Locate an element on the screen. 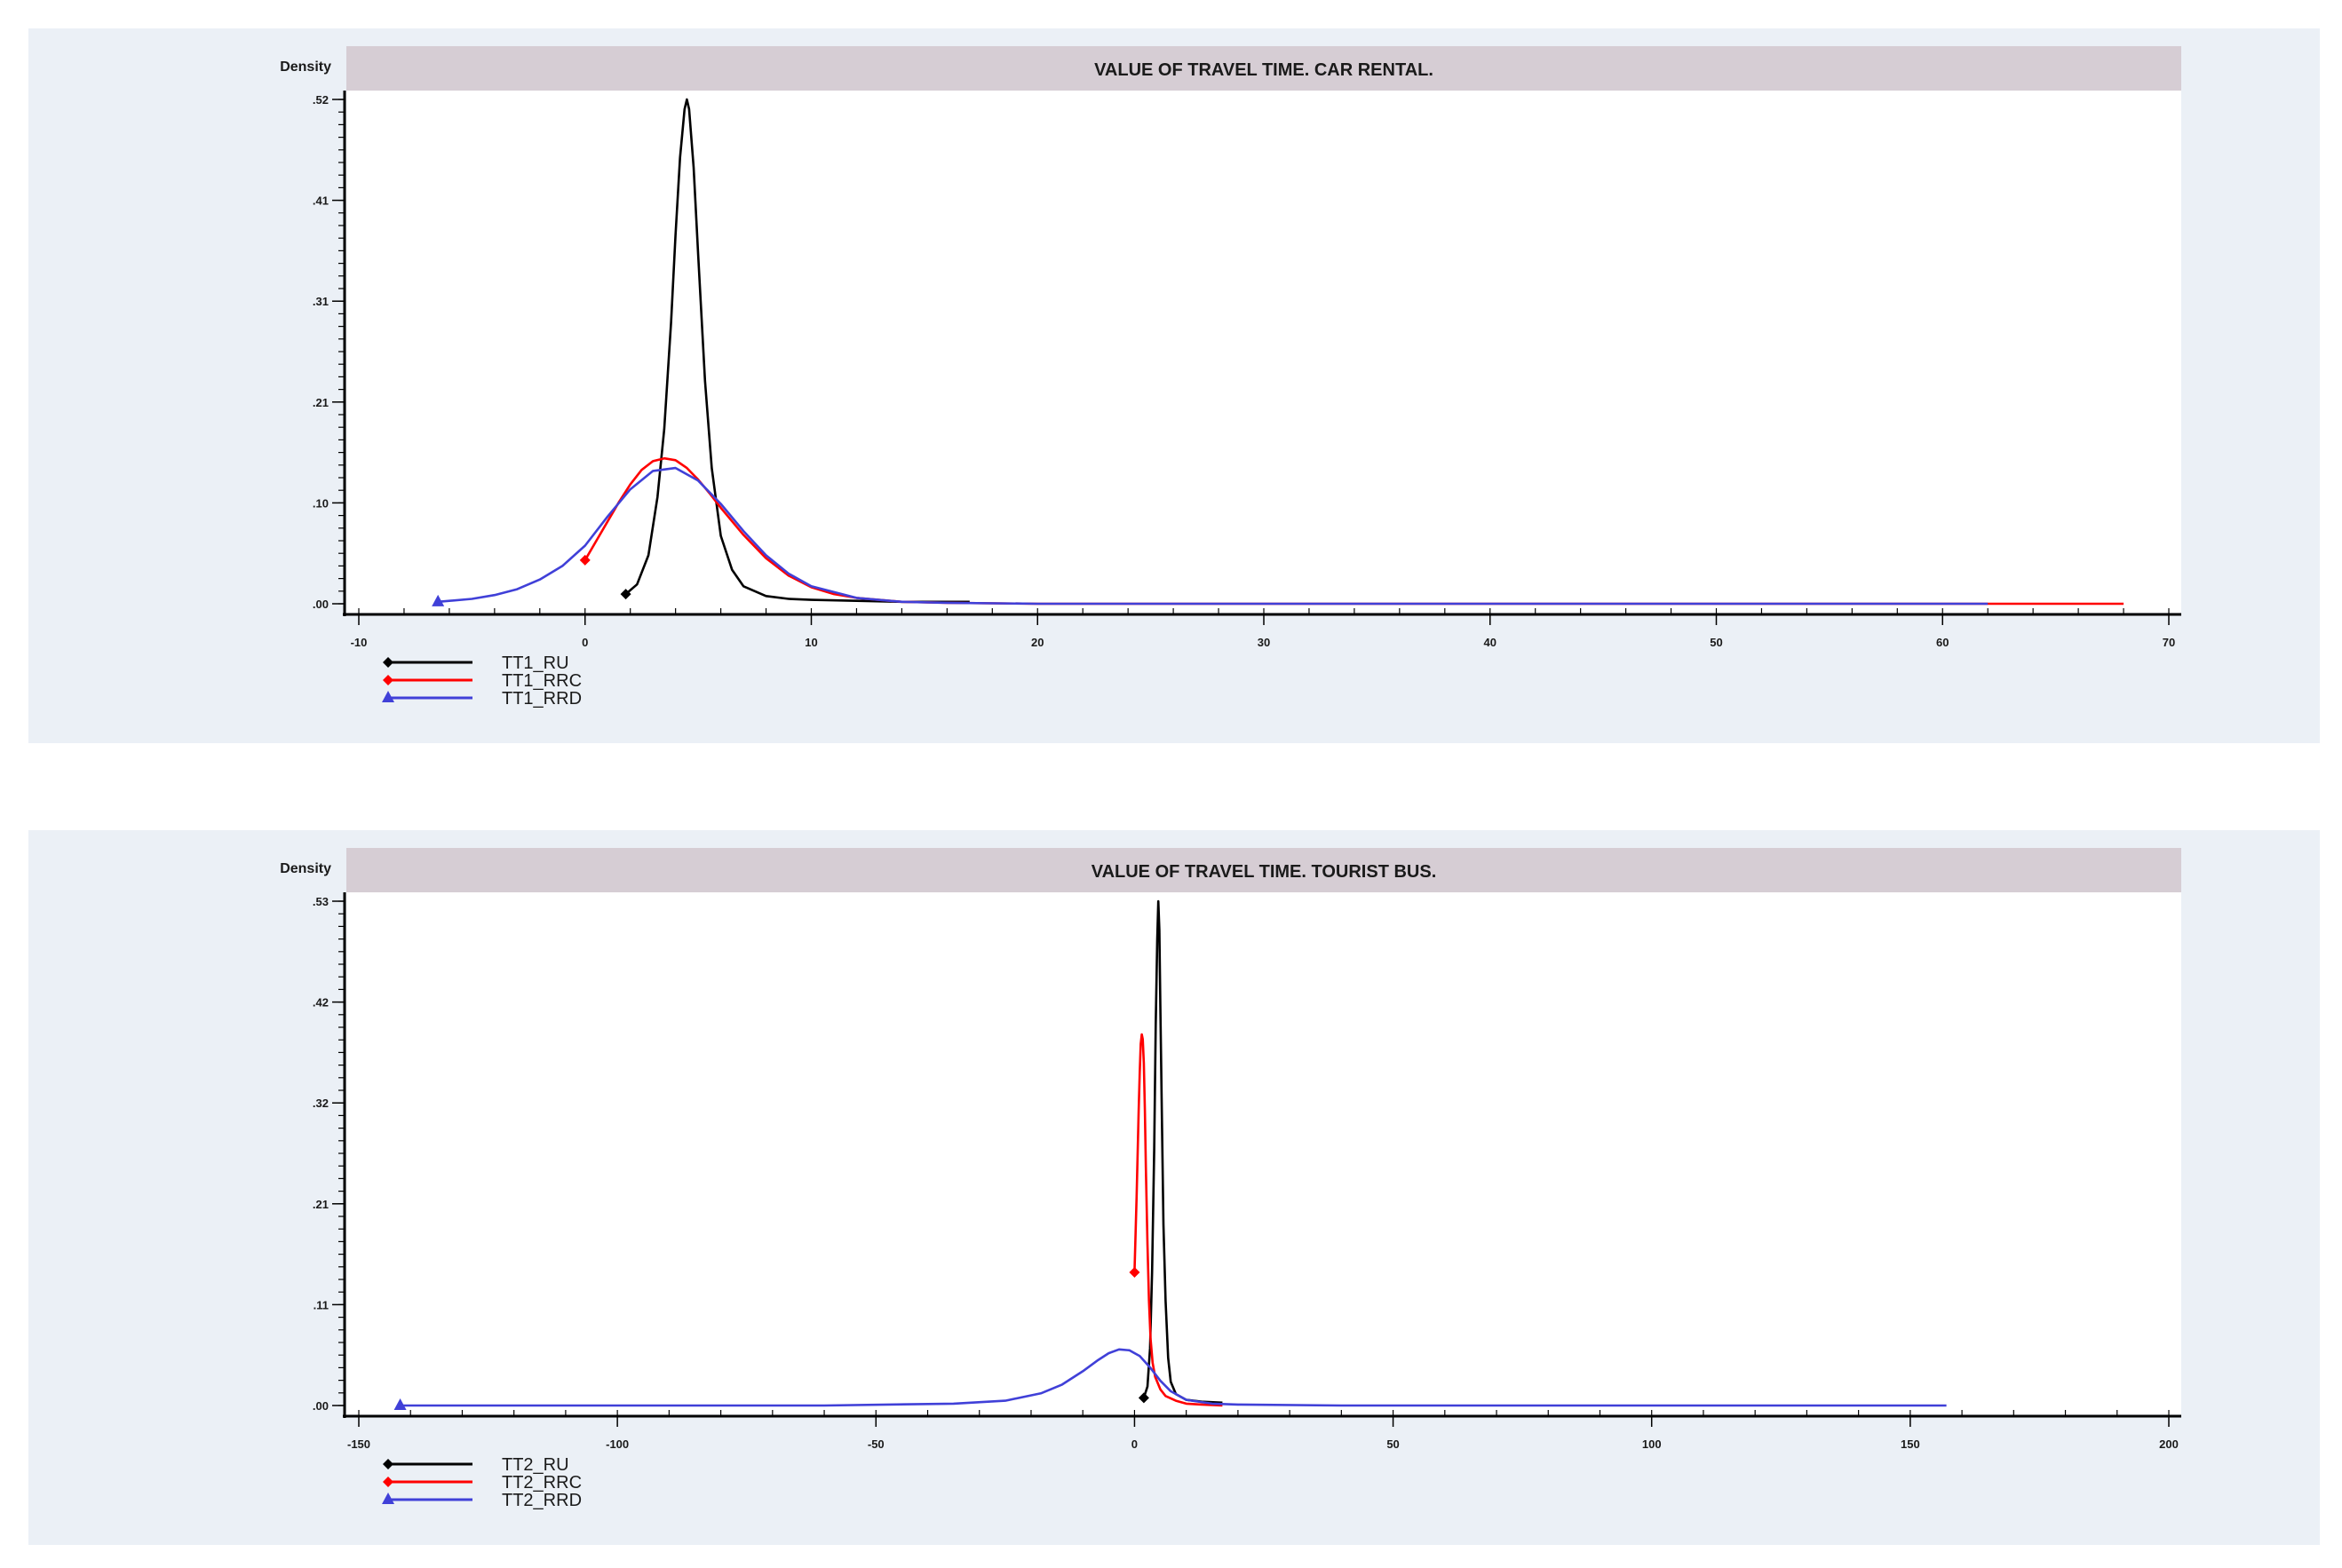 Image resolution: width=2342 pixels, height=1568 pixels. legend-label: TT2_RU is located at coordinates (535, 1465).